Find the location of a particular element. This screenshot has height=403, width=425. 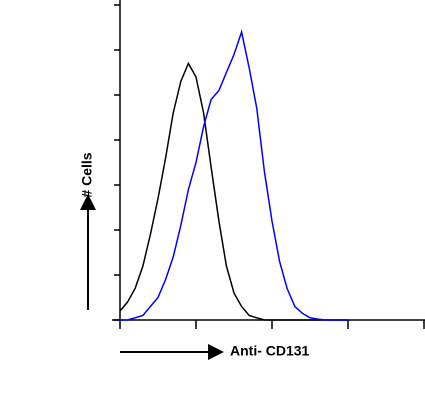

y-axis-label: # Cells is located at coordinates (87, 174).